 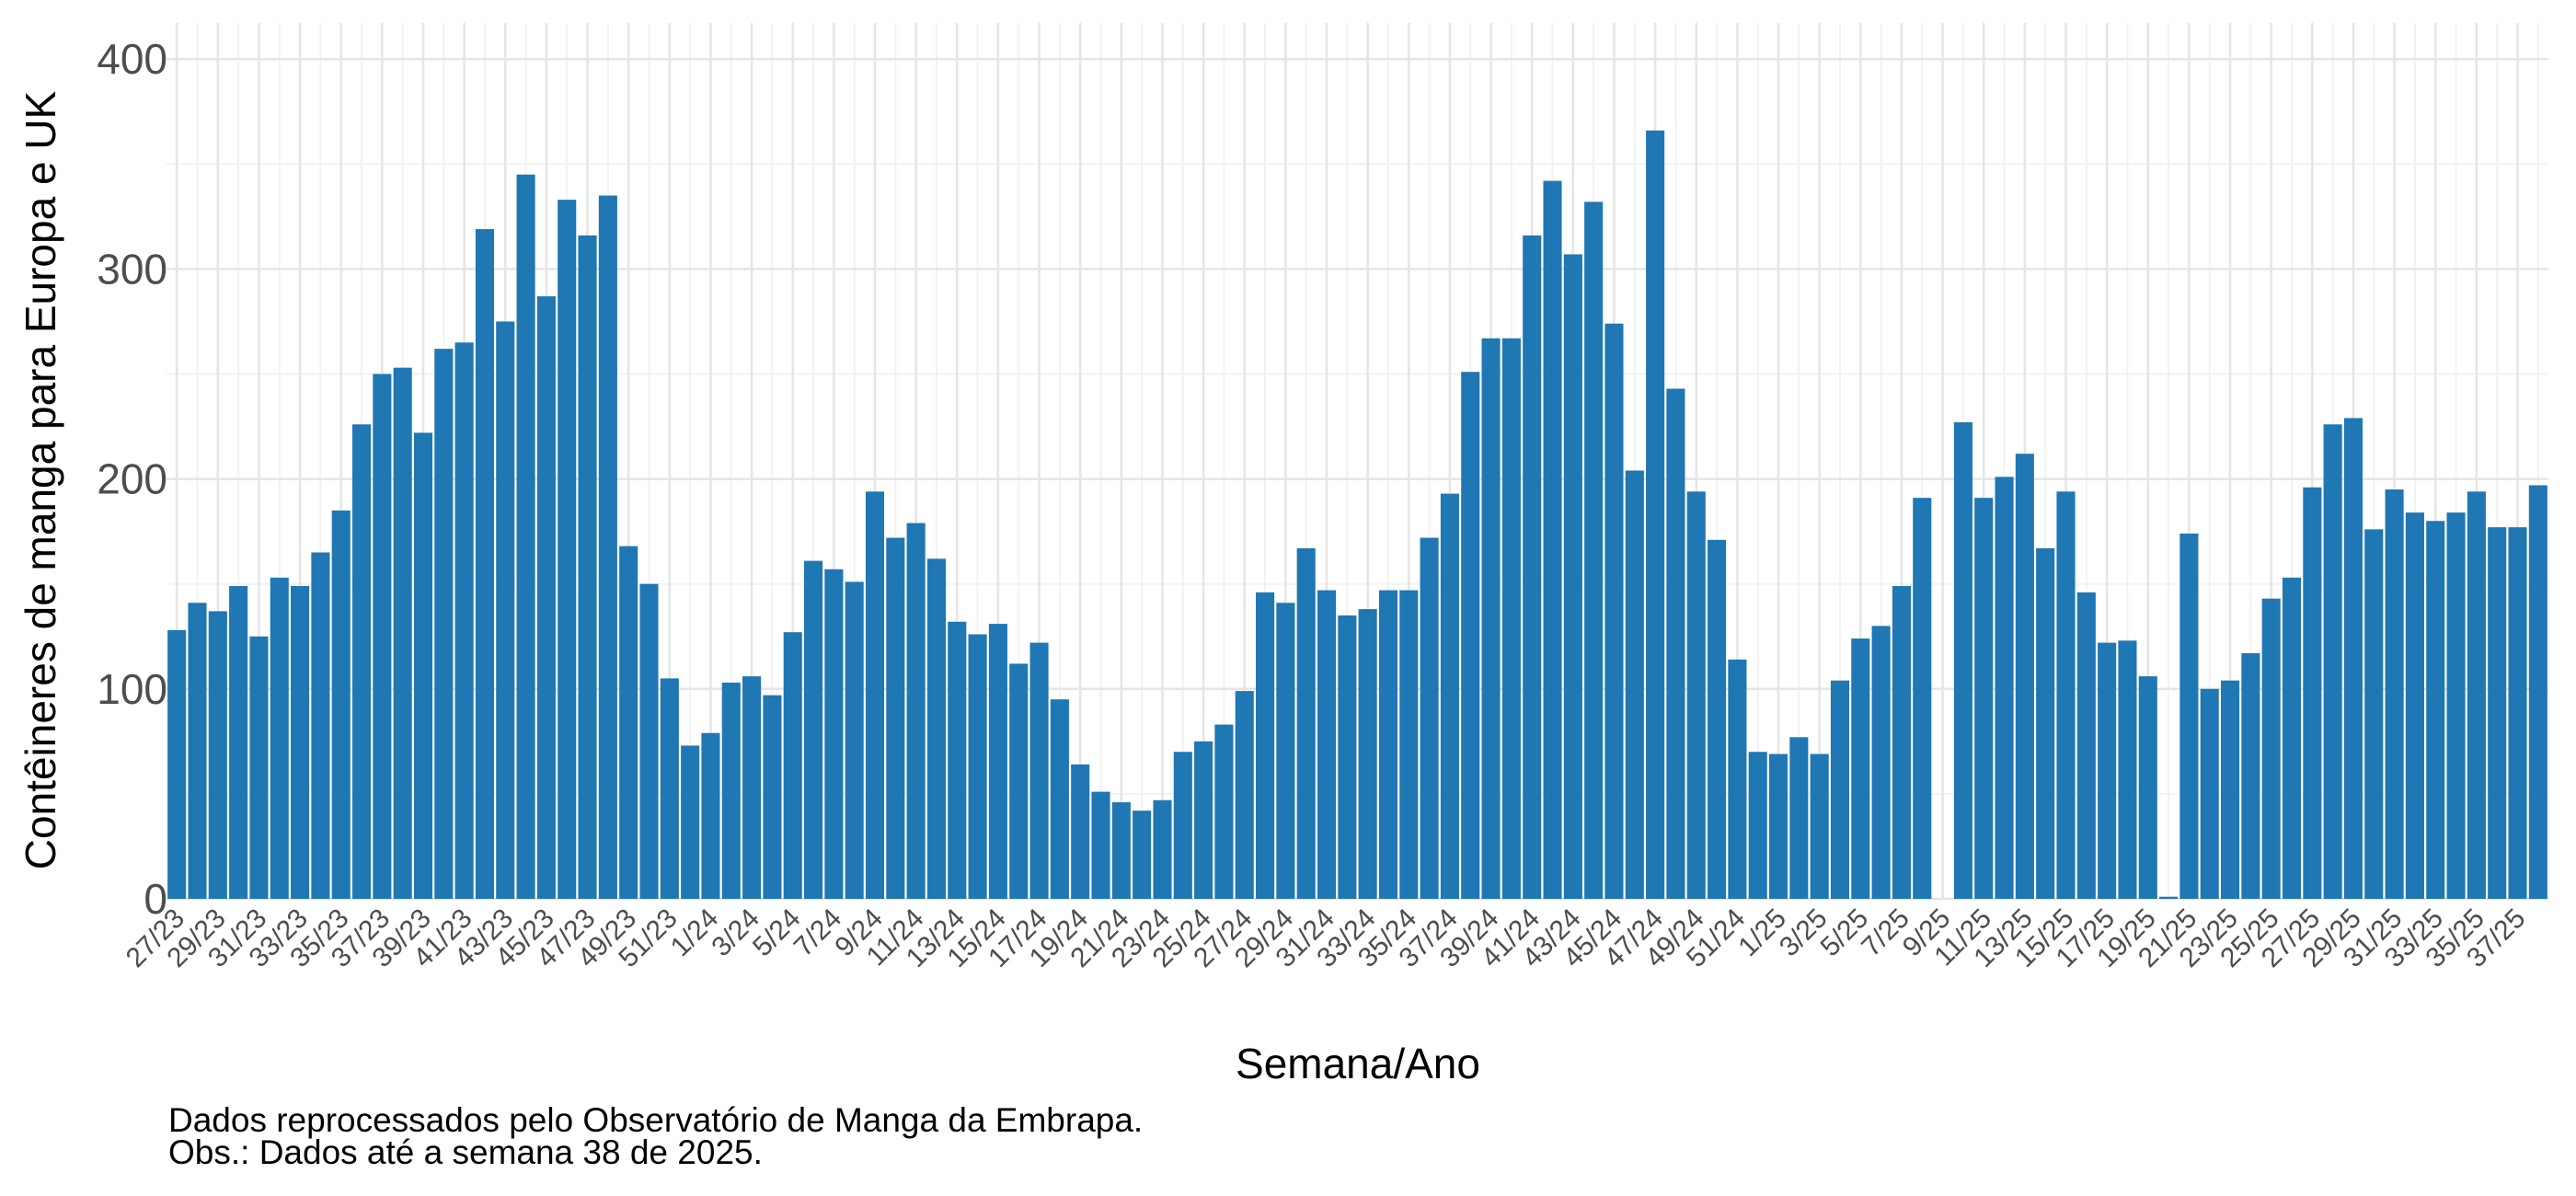 What do you see at coordinates (40, 479) in the screenshot?
I see `y-axis-title: Contêineres de manga para Europa e UK` at bounding box center [40, 479].